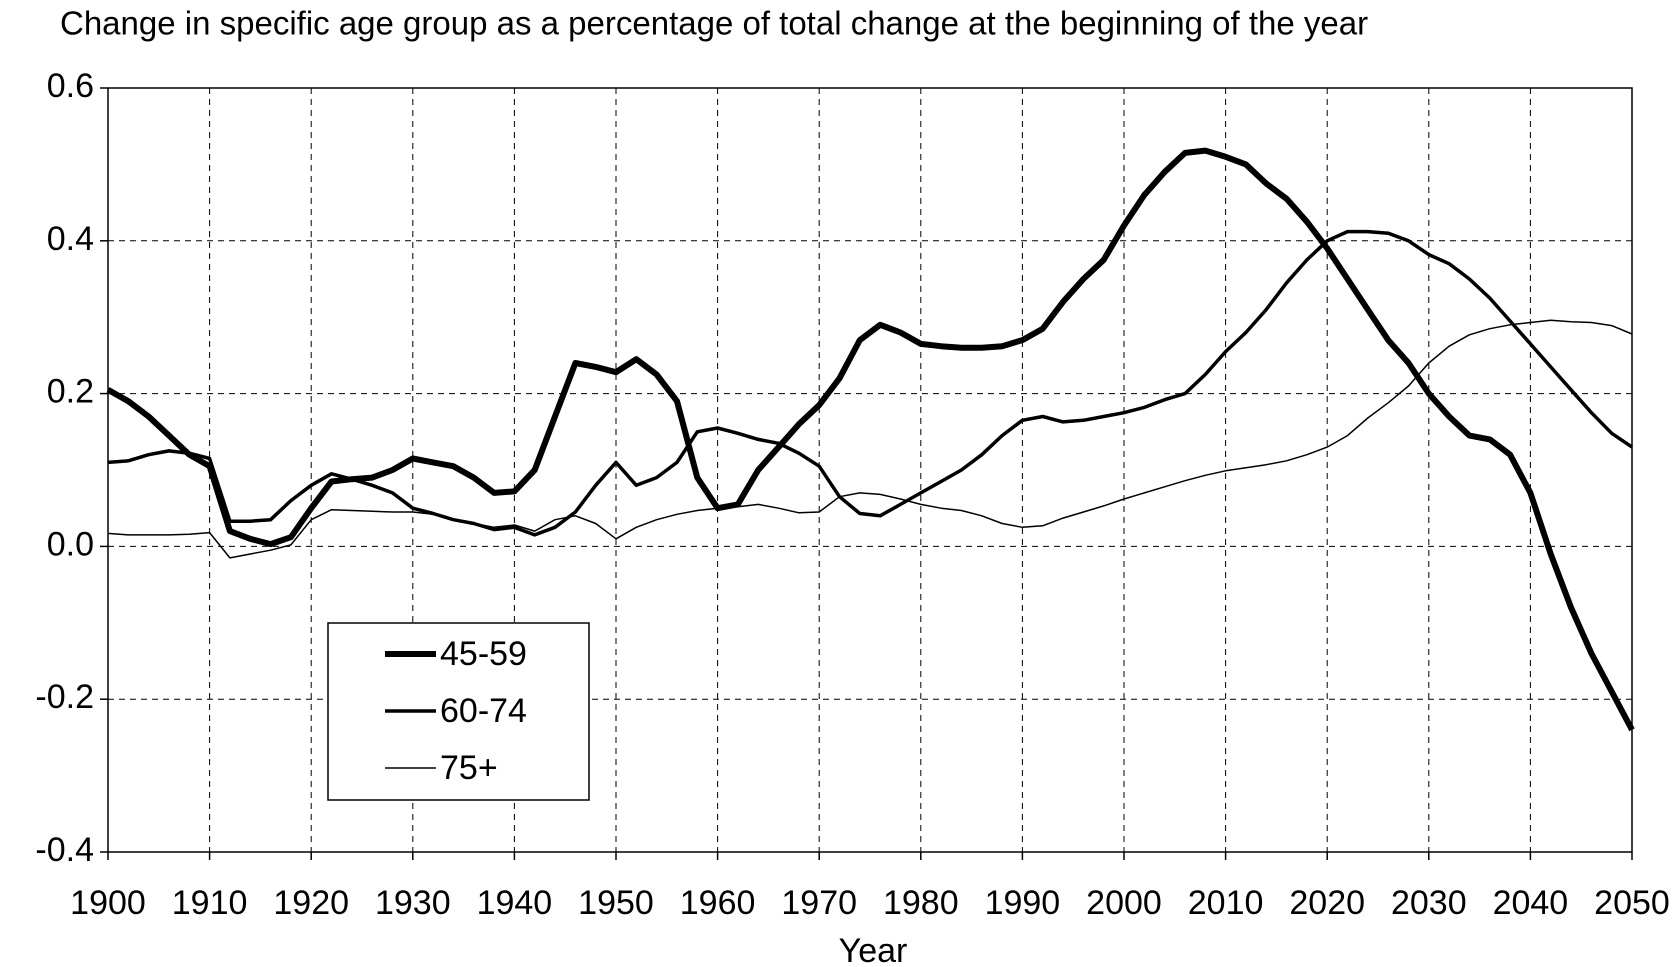 This screenshot has width=1679, height=967. I want to click on y-tick-label: 0.2, so click(70, 392).